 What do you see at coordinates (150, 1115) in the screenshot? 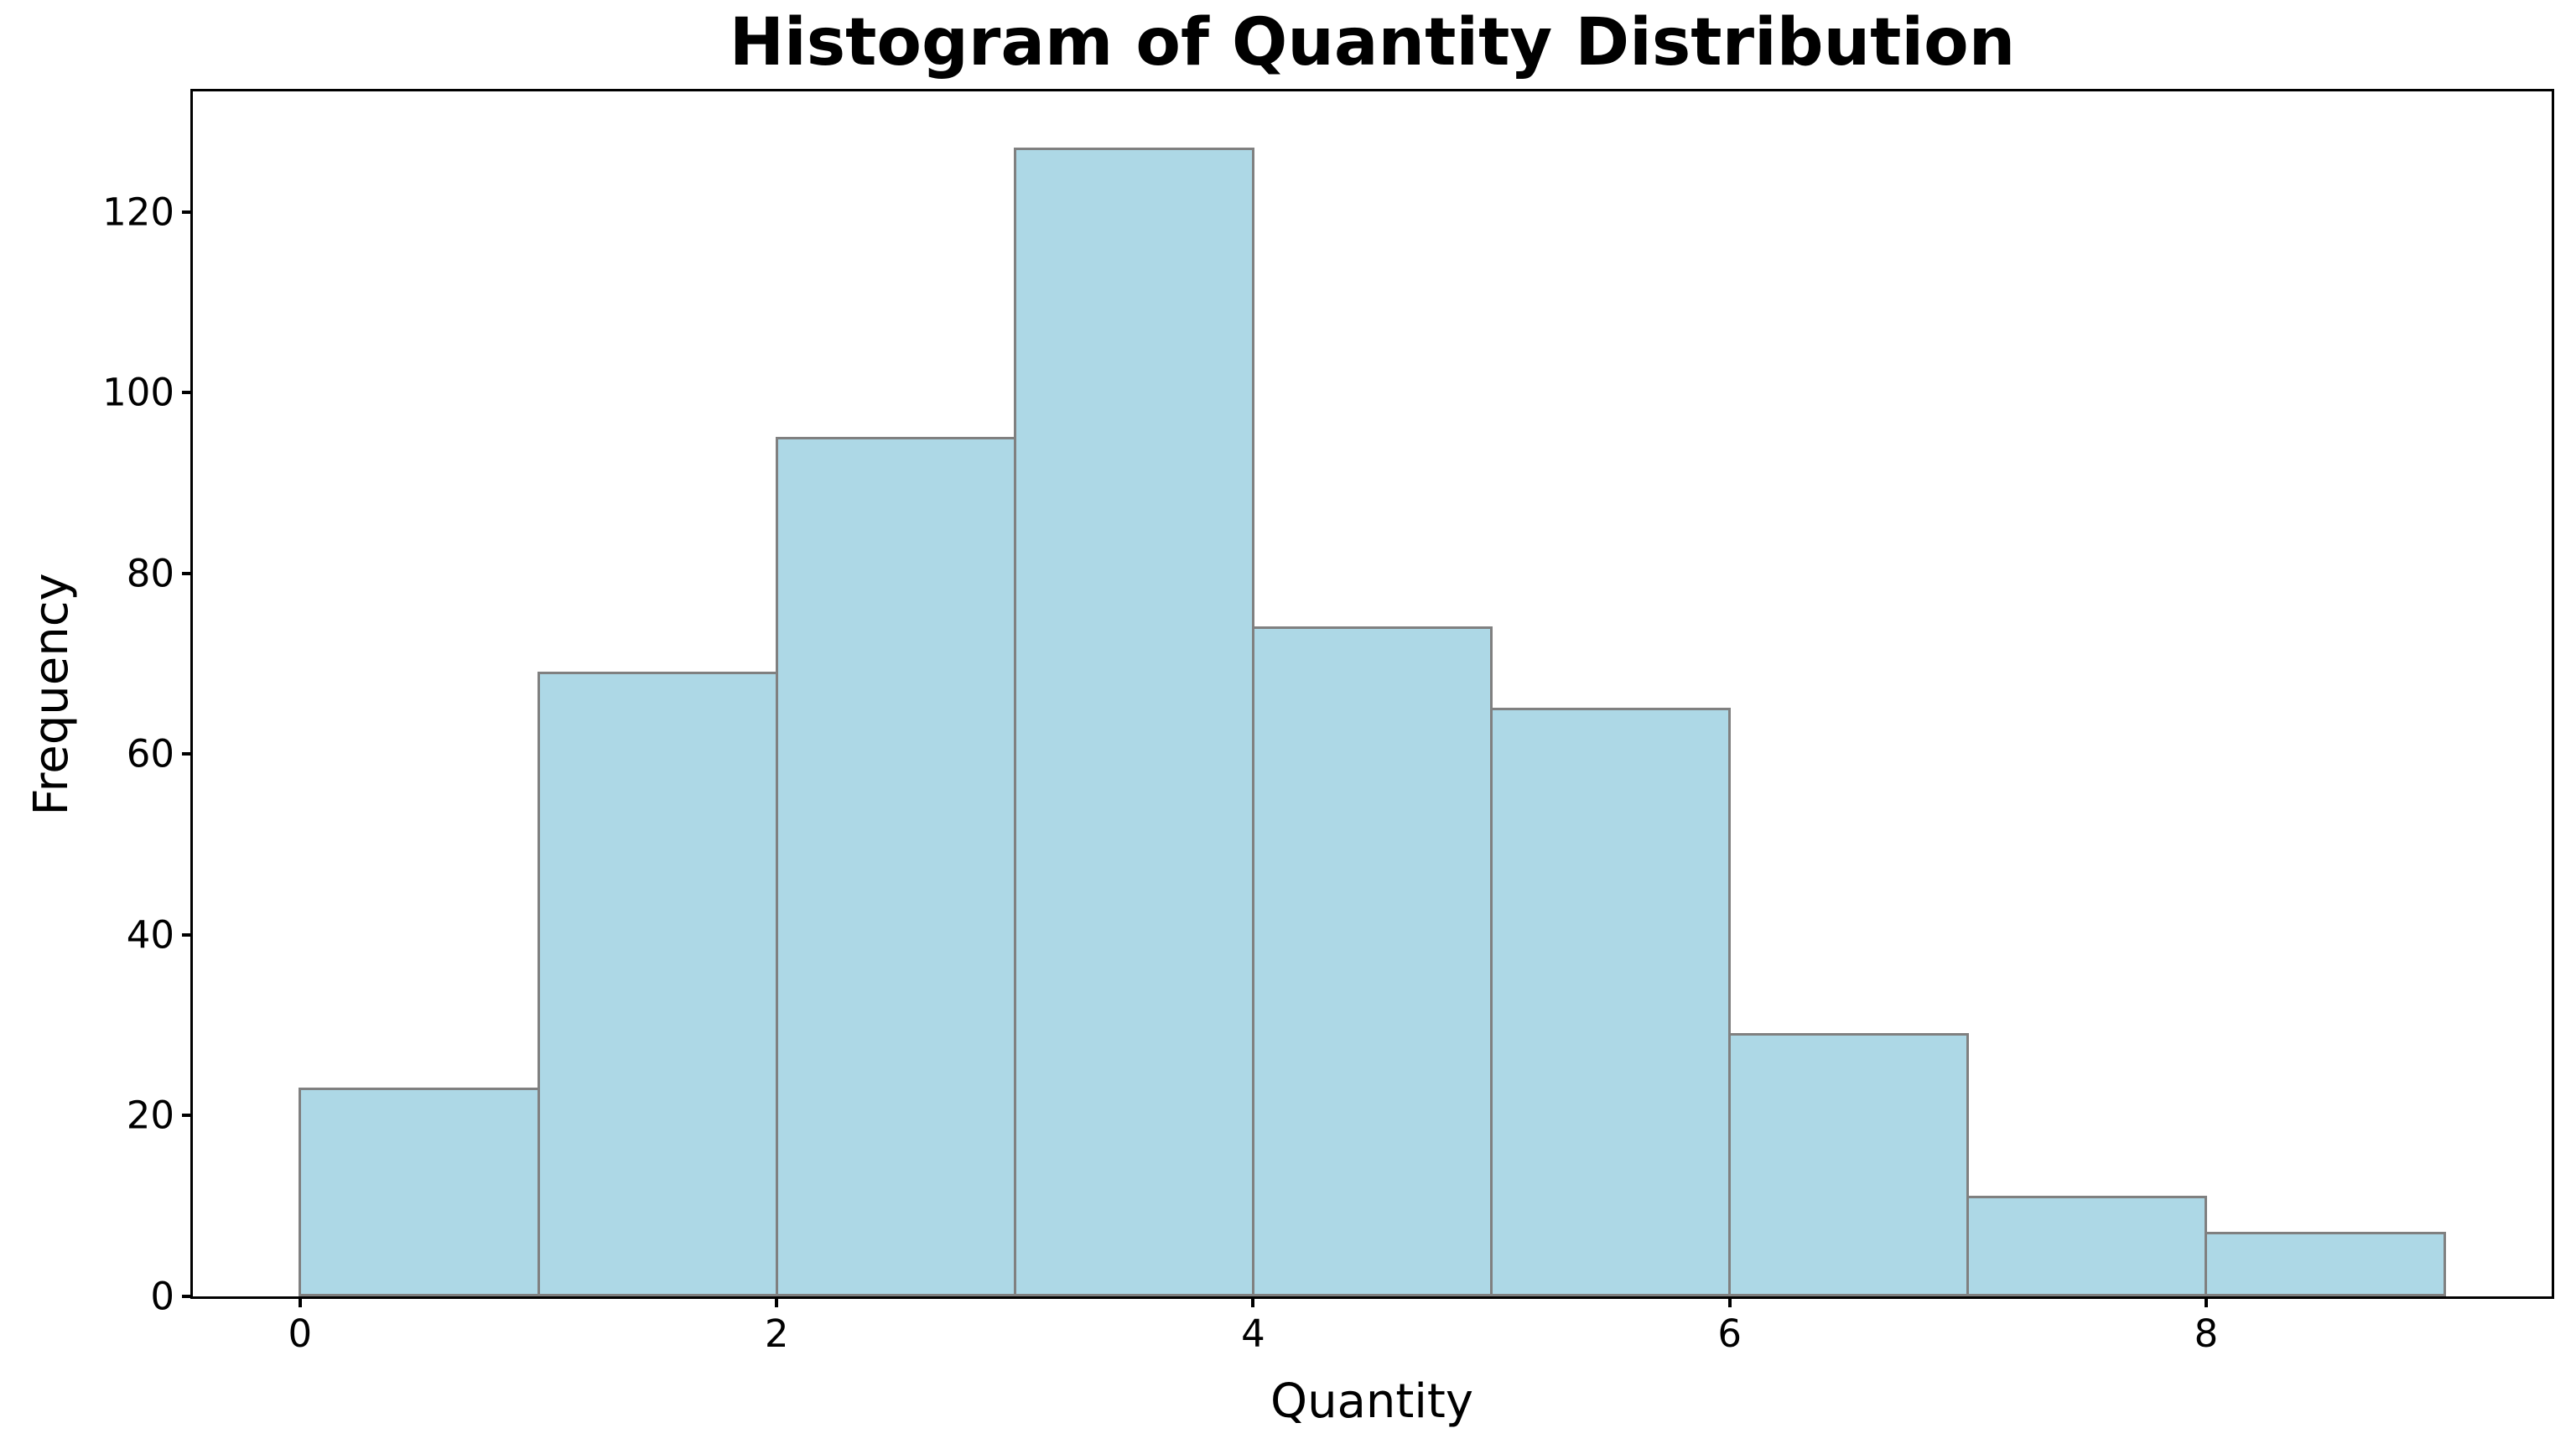
I see `y-tick-label: 20` at bounding box center [150, 1115].